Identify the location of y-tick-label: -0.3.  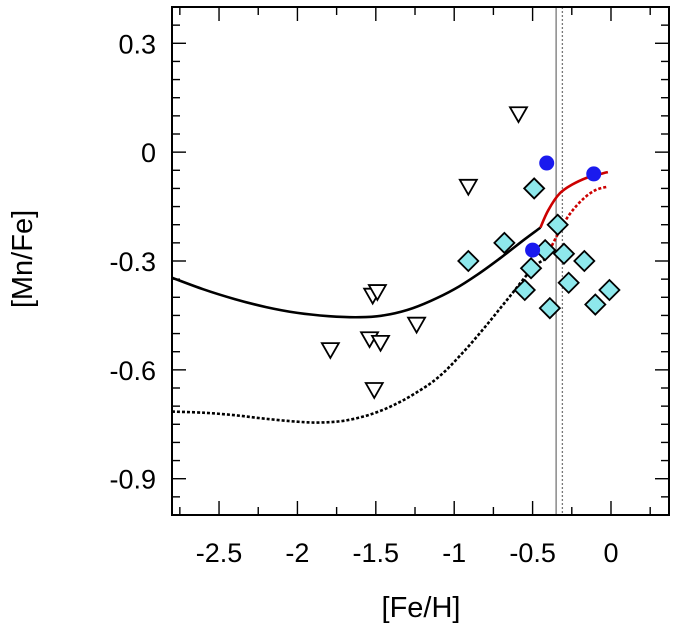
(132, 262).